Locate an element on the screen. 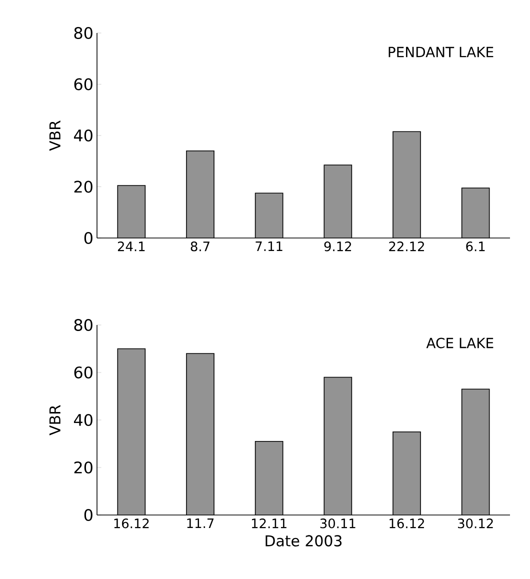 Image resolution: width=530 pixels, height=579 pixels. x-tick-label: 24.1 is located at coordinates (131, 247).